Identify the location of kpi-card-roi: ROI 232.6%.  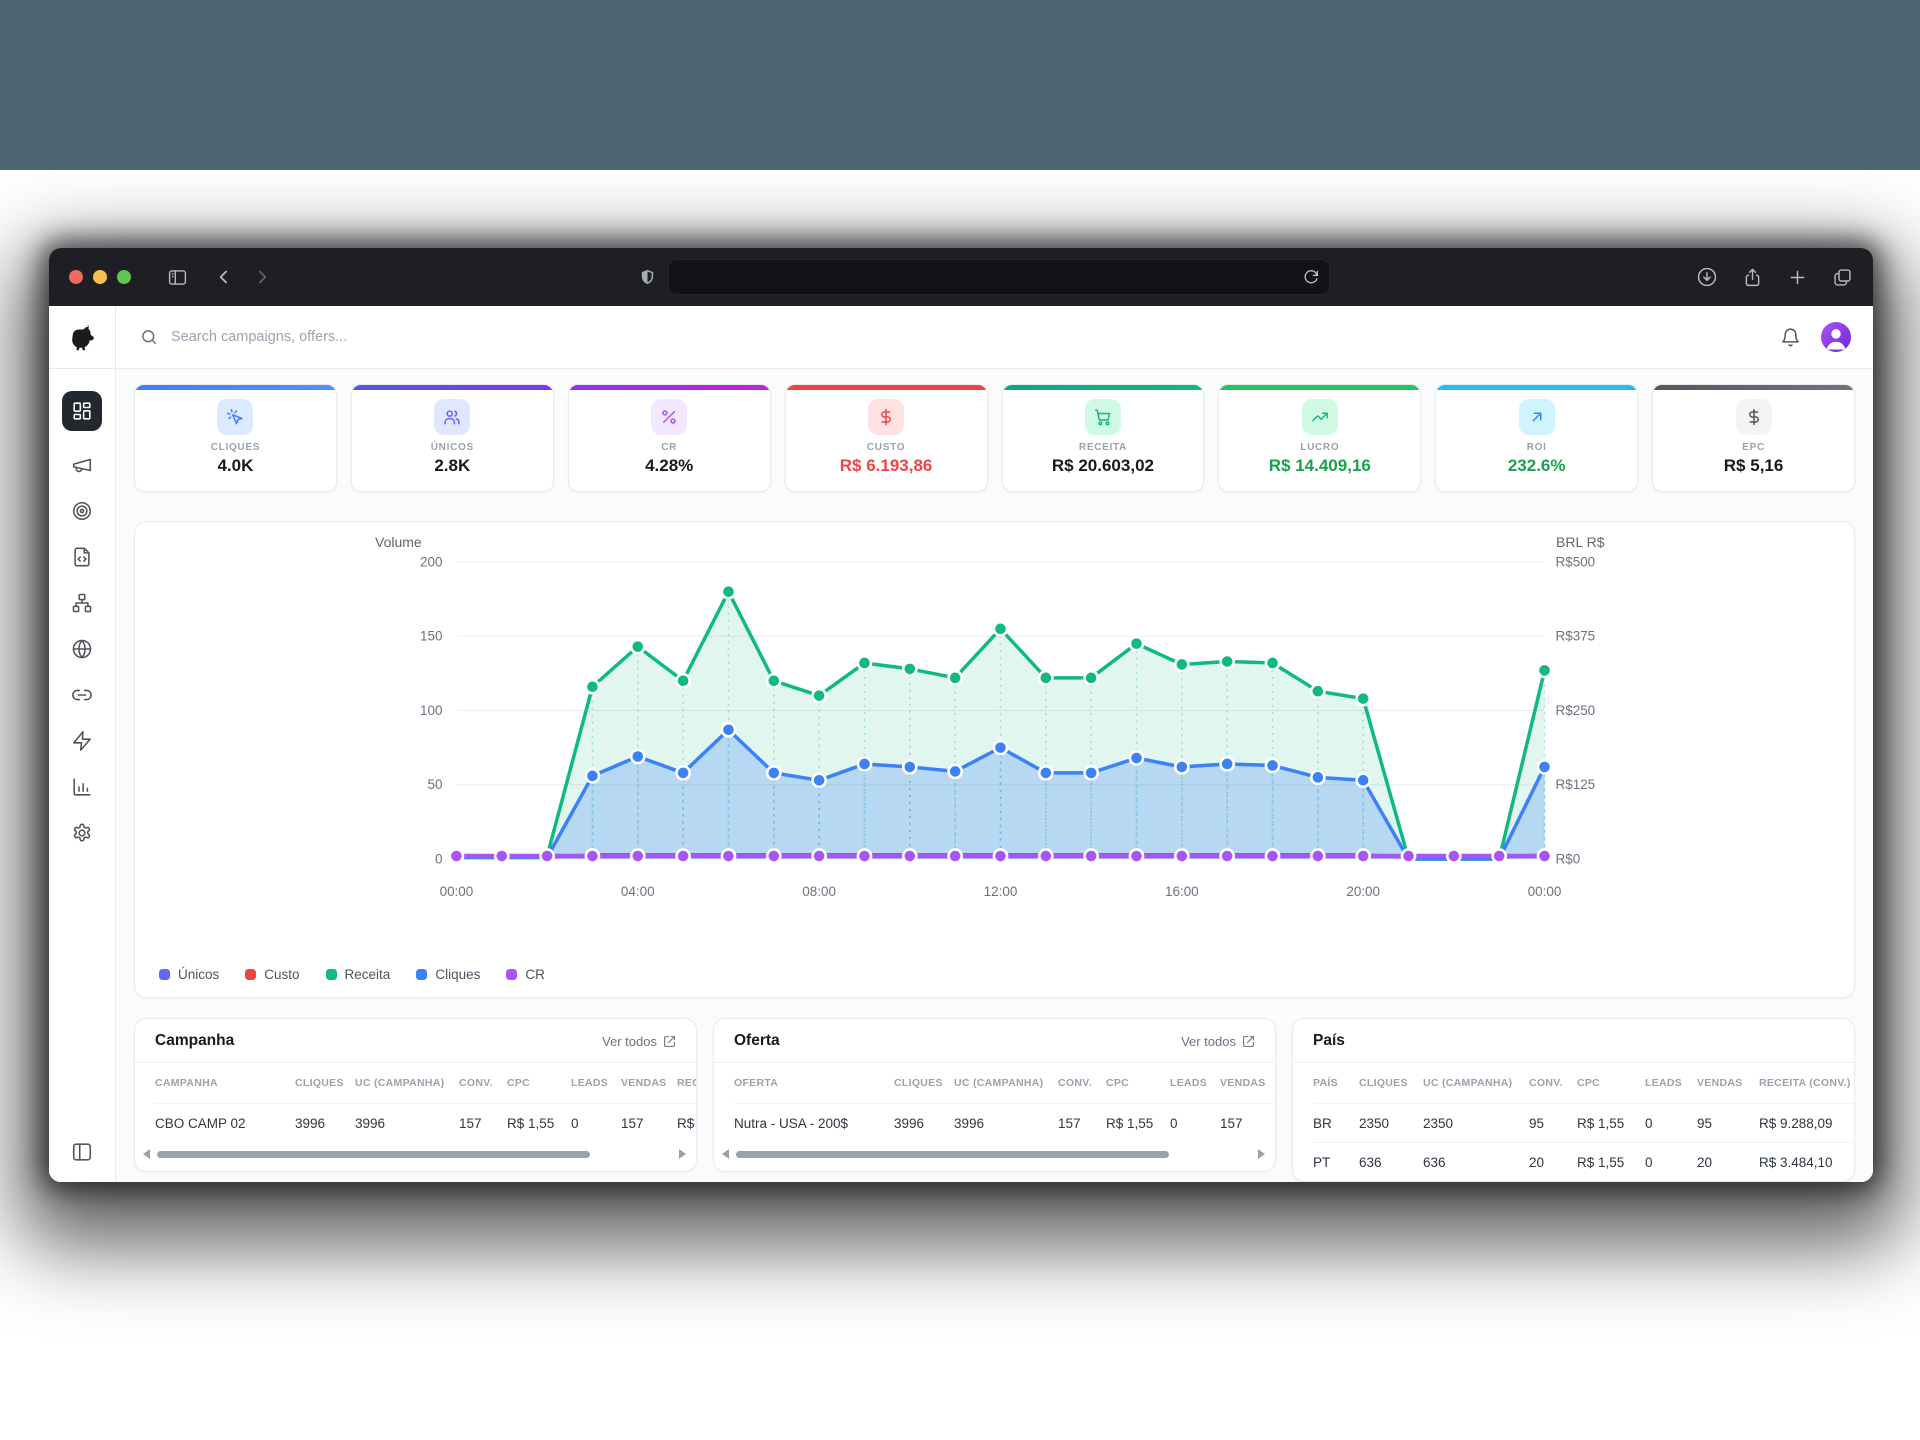
(1537, 438).